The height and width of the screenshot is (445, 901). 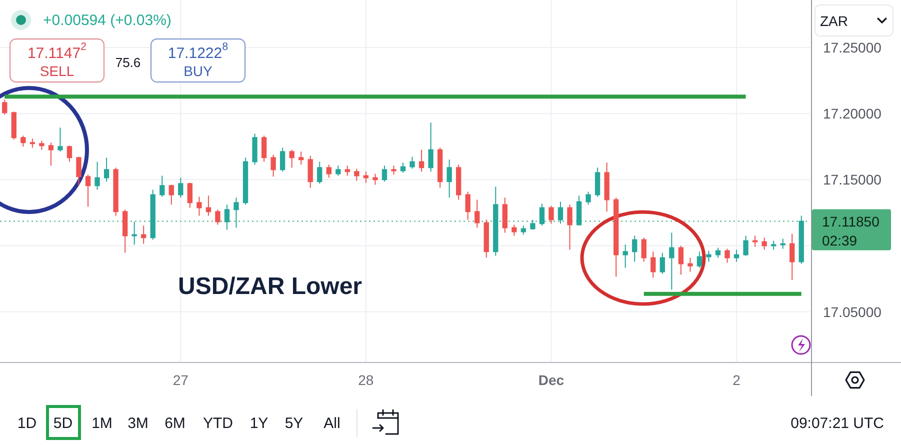 I want to click on annotation: USD/ZAR Lower, so click(x=270, y=286).